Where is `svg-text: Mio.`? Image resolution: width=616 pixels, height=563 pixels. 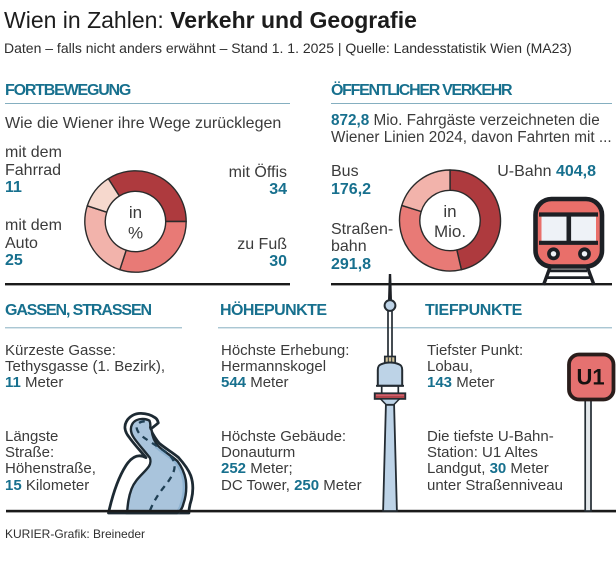 svg-text: Mio. is located at coordinates (450, 231).